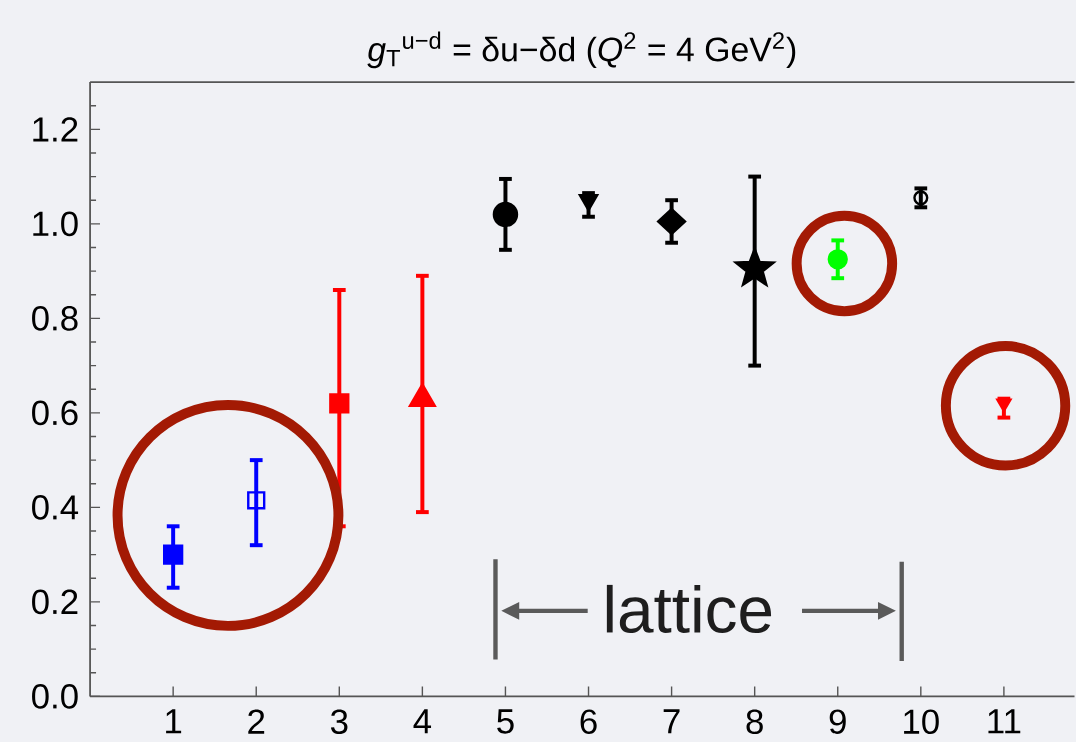 This screenshot has height=742, width=1076. I want to click on y-tick-label: 1.2, so click(55, 129).